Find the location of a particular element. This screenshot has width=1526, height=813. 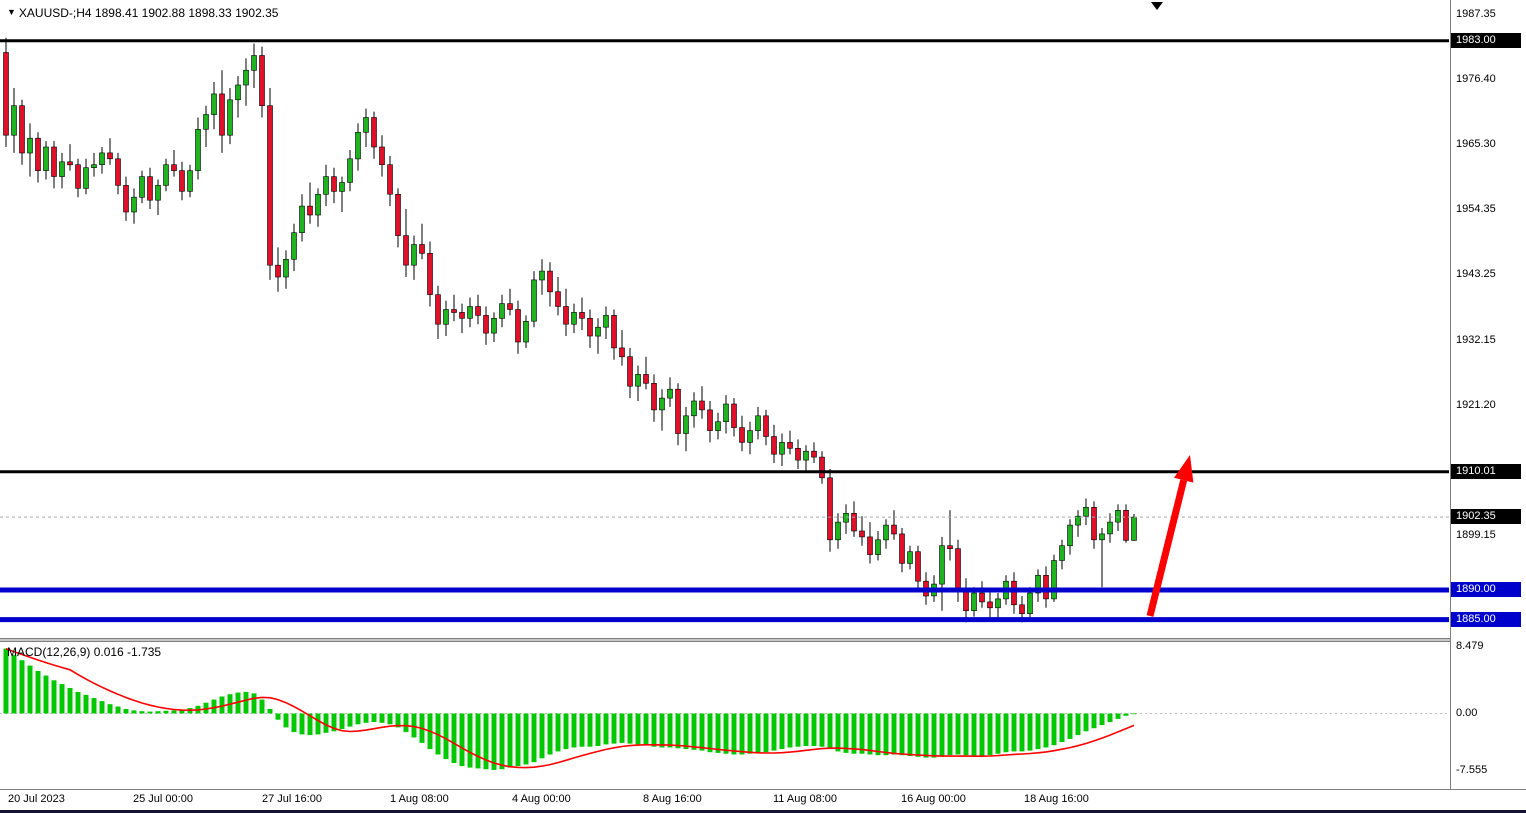

time-axis-label: 8 Aug 16:00 is located at coordinates (672, 799).